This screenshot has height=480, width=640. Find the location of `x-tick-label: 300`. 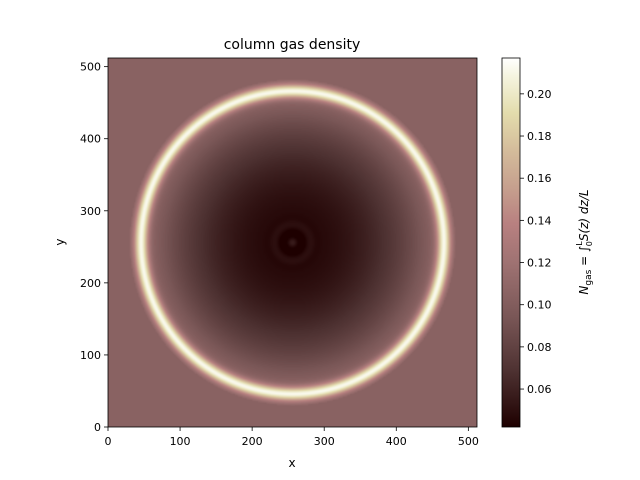

x-tick-label: 300 is located at coordinates (324, 441).